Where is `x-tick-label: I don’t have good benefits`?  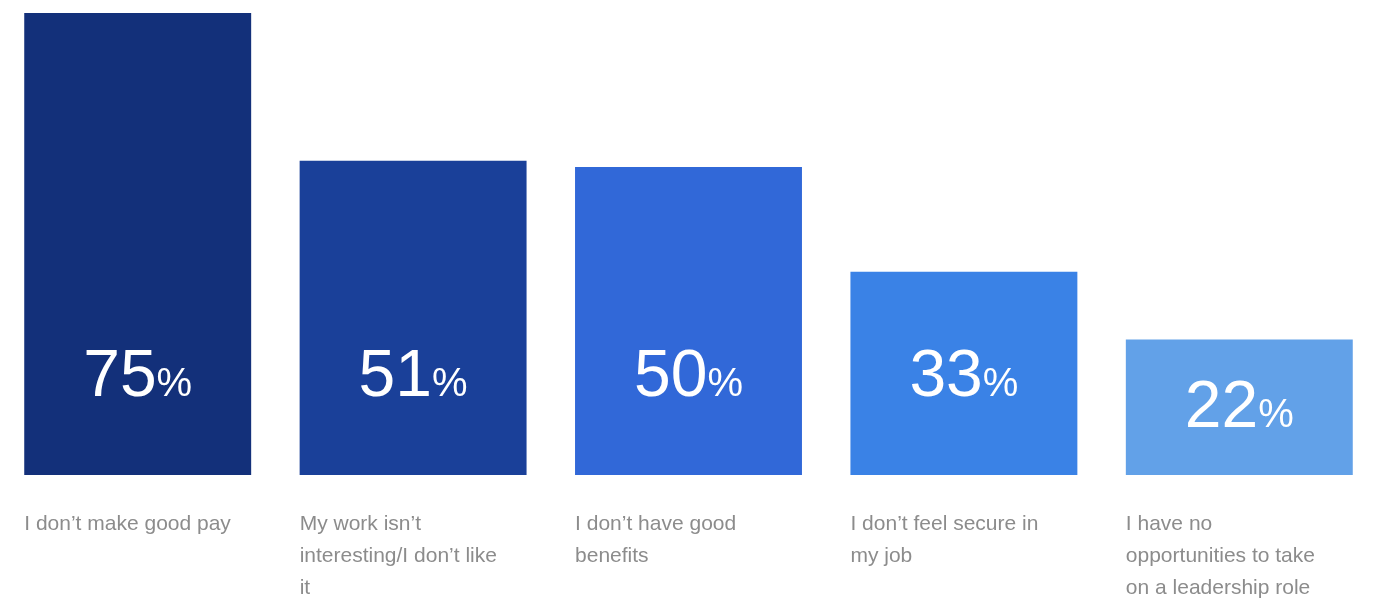
x-tick-label: I don’t have good benefits is located at coordinates (656, 538).